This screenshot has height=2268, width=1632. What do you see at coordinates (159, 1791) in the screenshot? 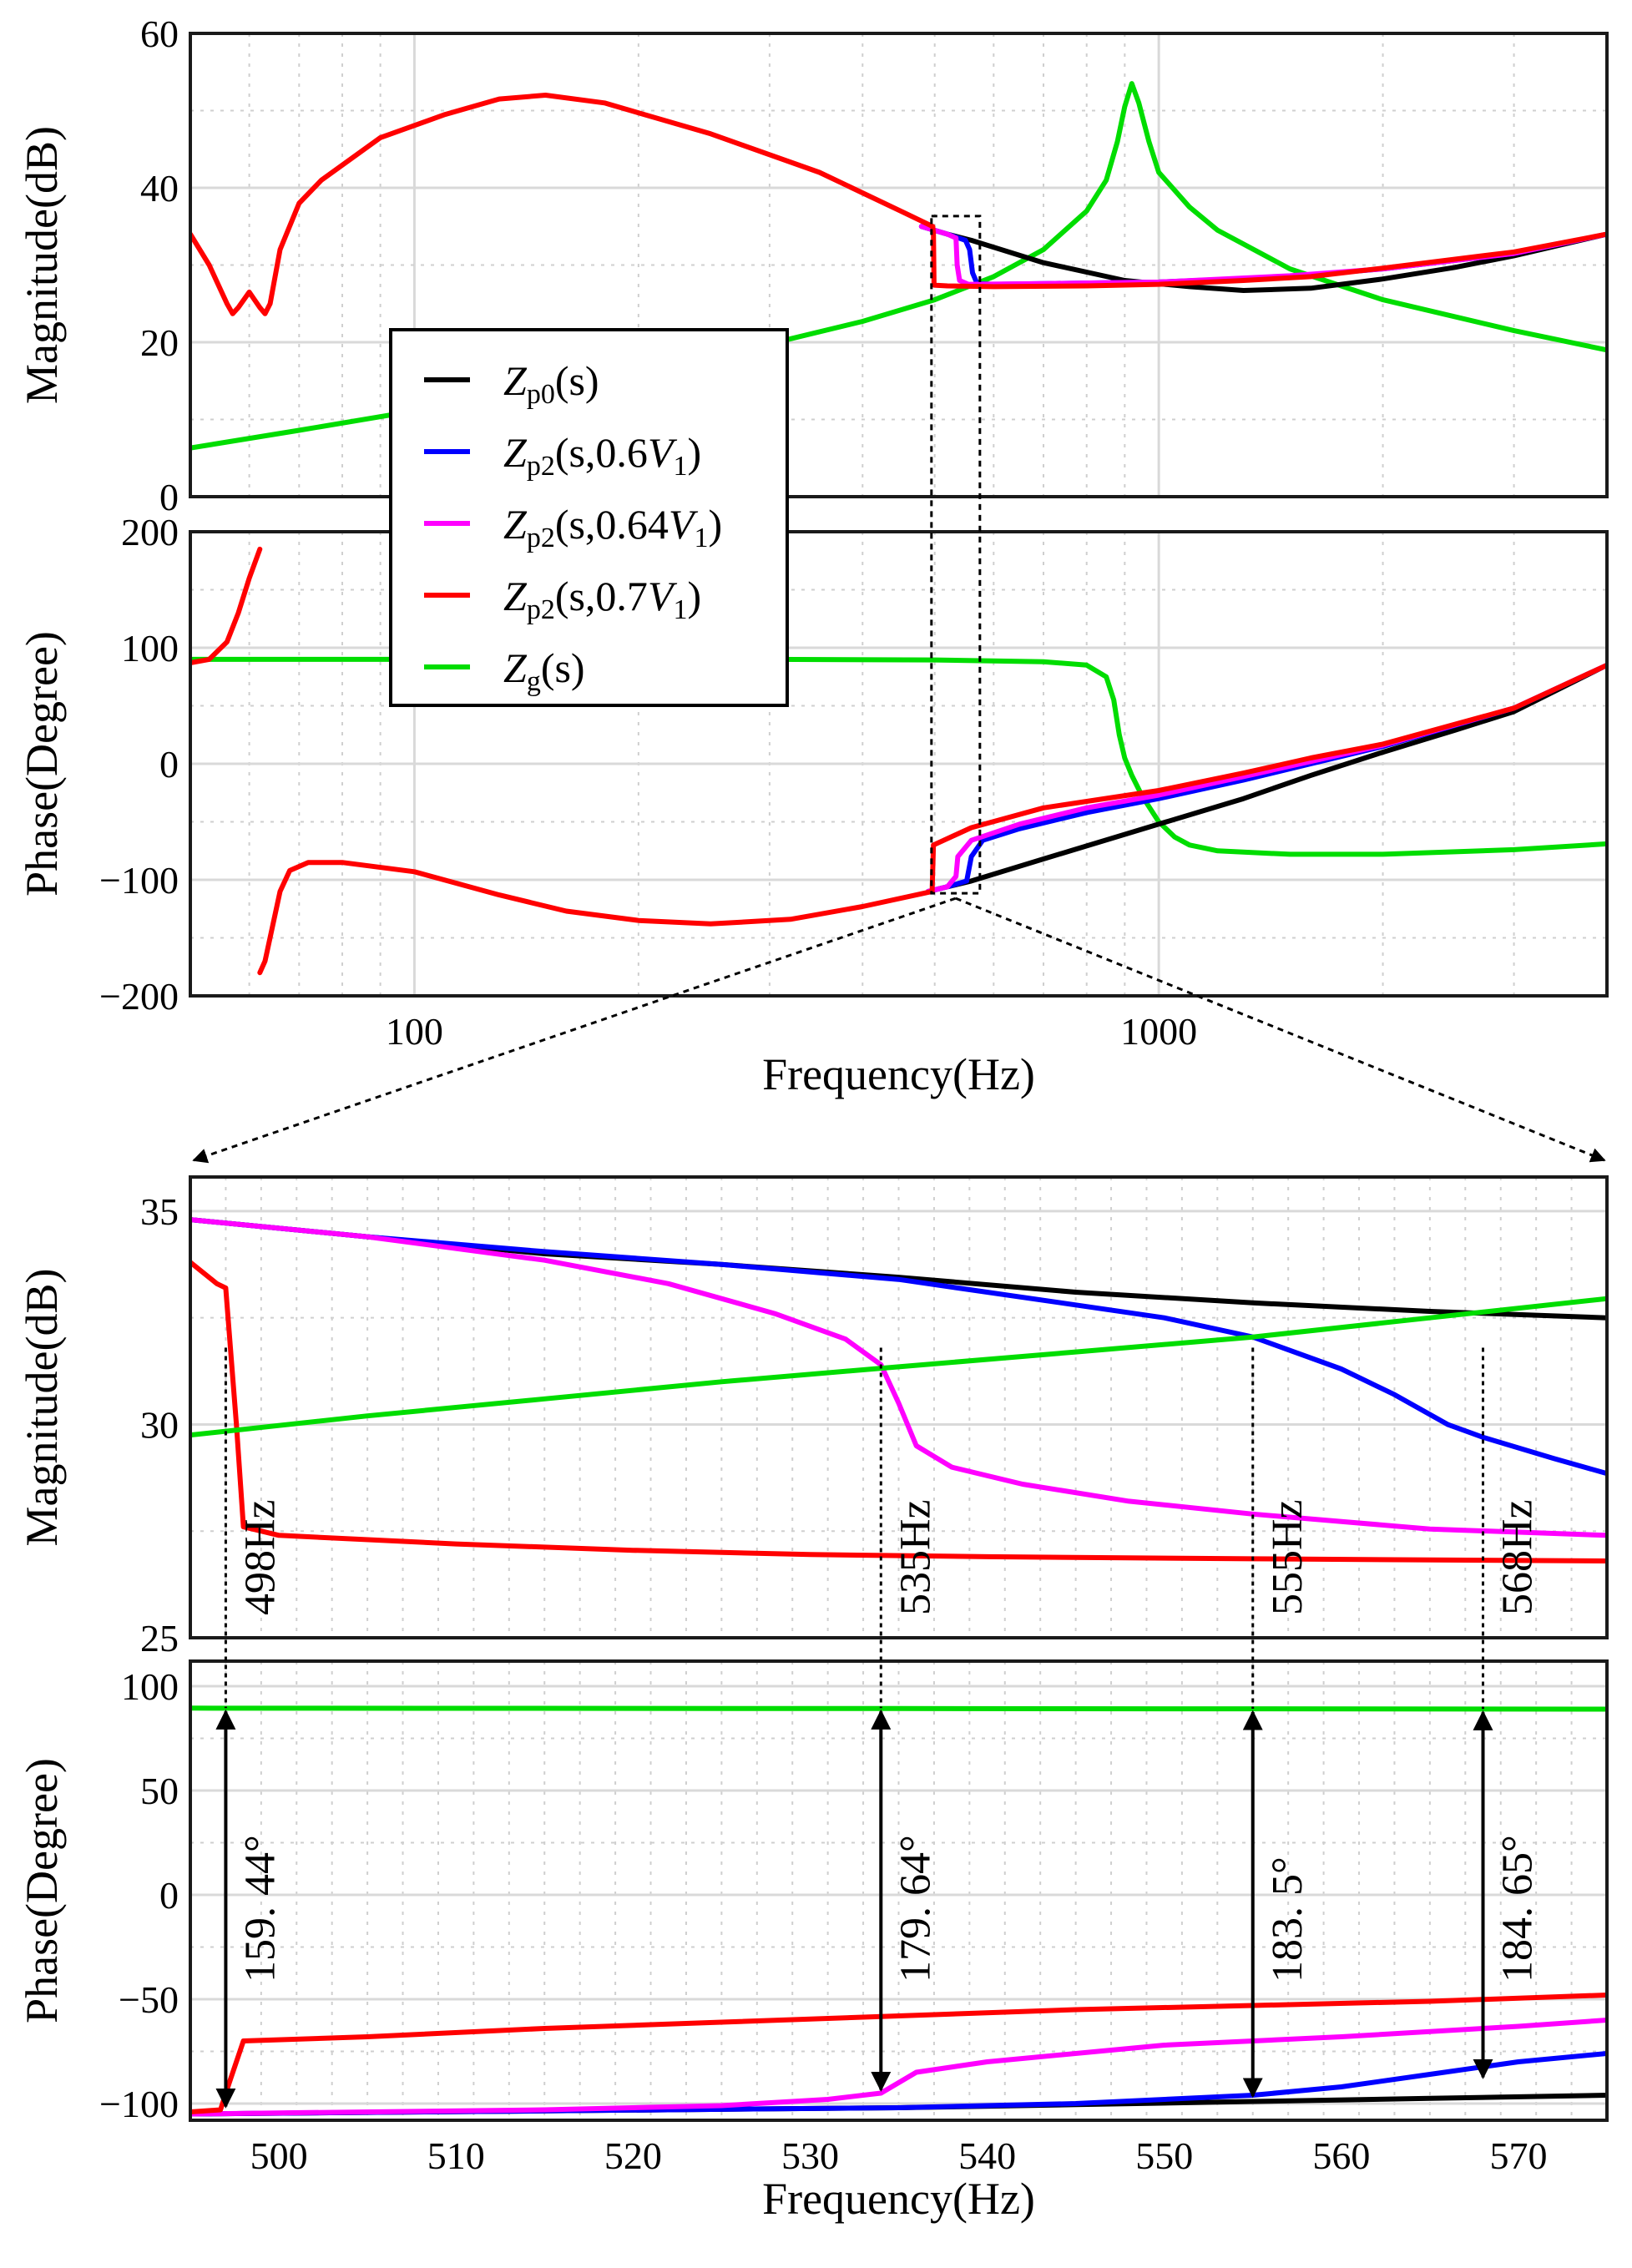
I see `y-tick-label: 50` at bounding box center [159, 1791].